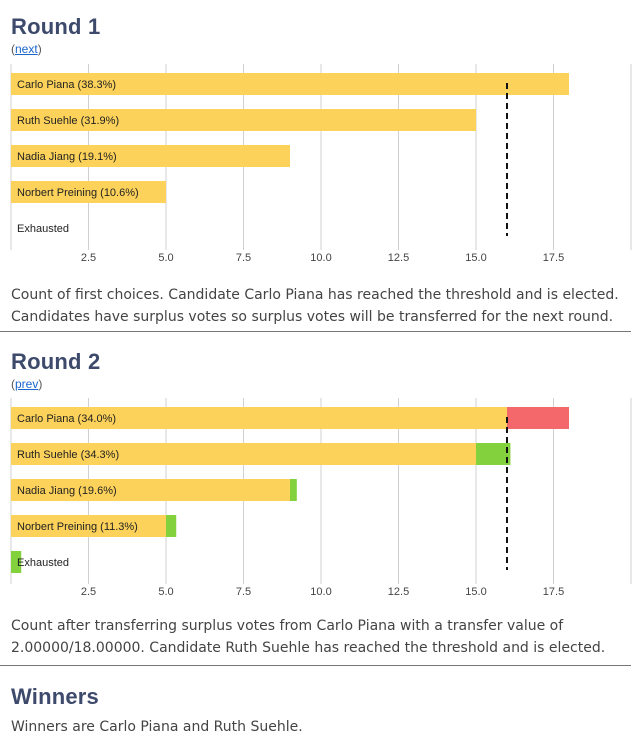 This screenshot has height=752, width=640. I want to click on bar-transfer-loss, so click(538, 418).